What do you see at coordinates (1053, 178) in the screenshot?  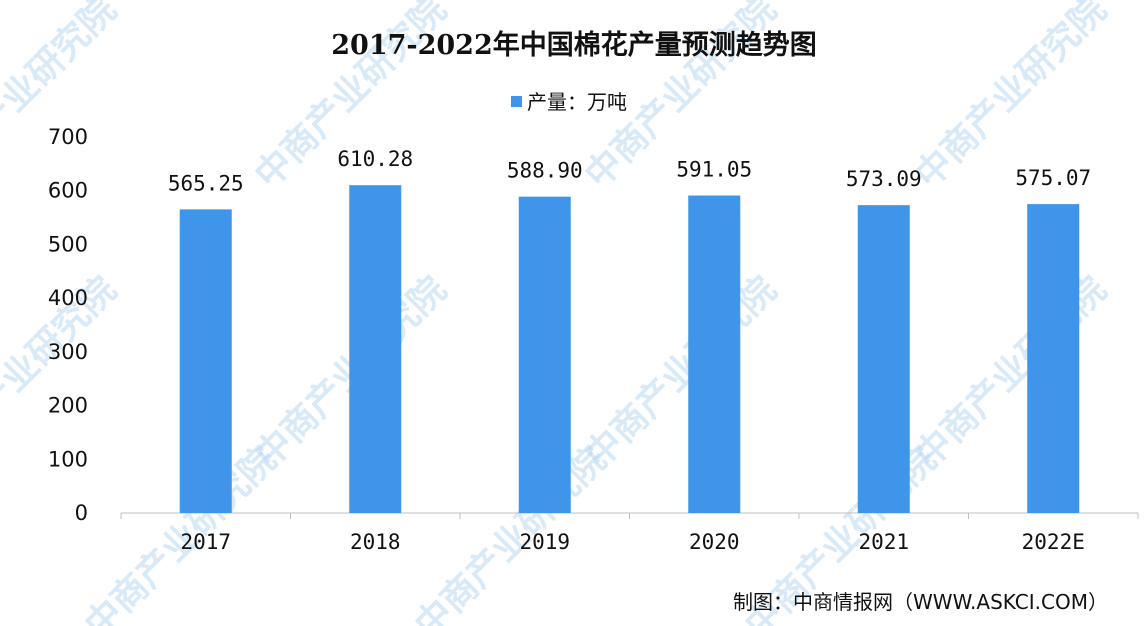 I see `data-label: 575.07` at bounding box center [1053, 178].